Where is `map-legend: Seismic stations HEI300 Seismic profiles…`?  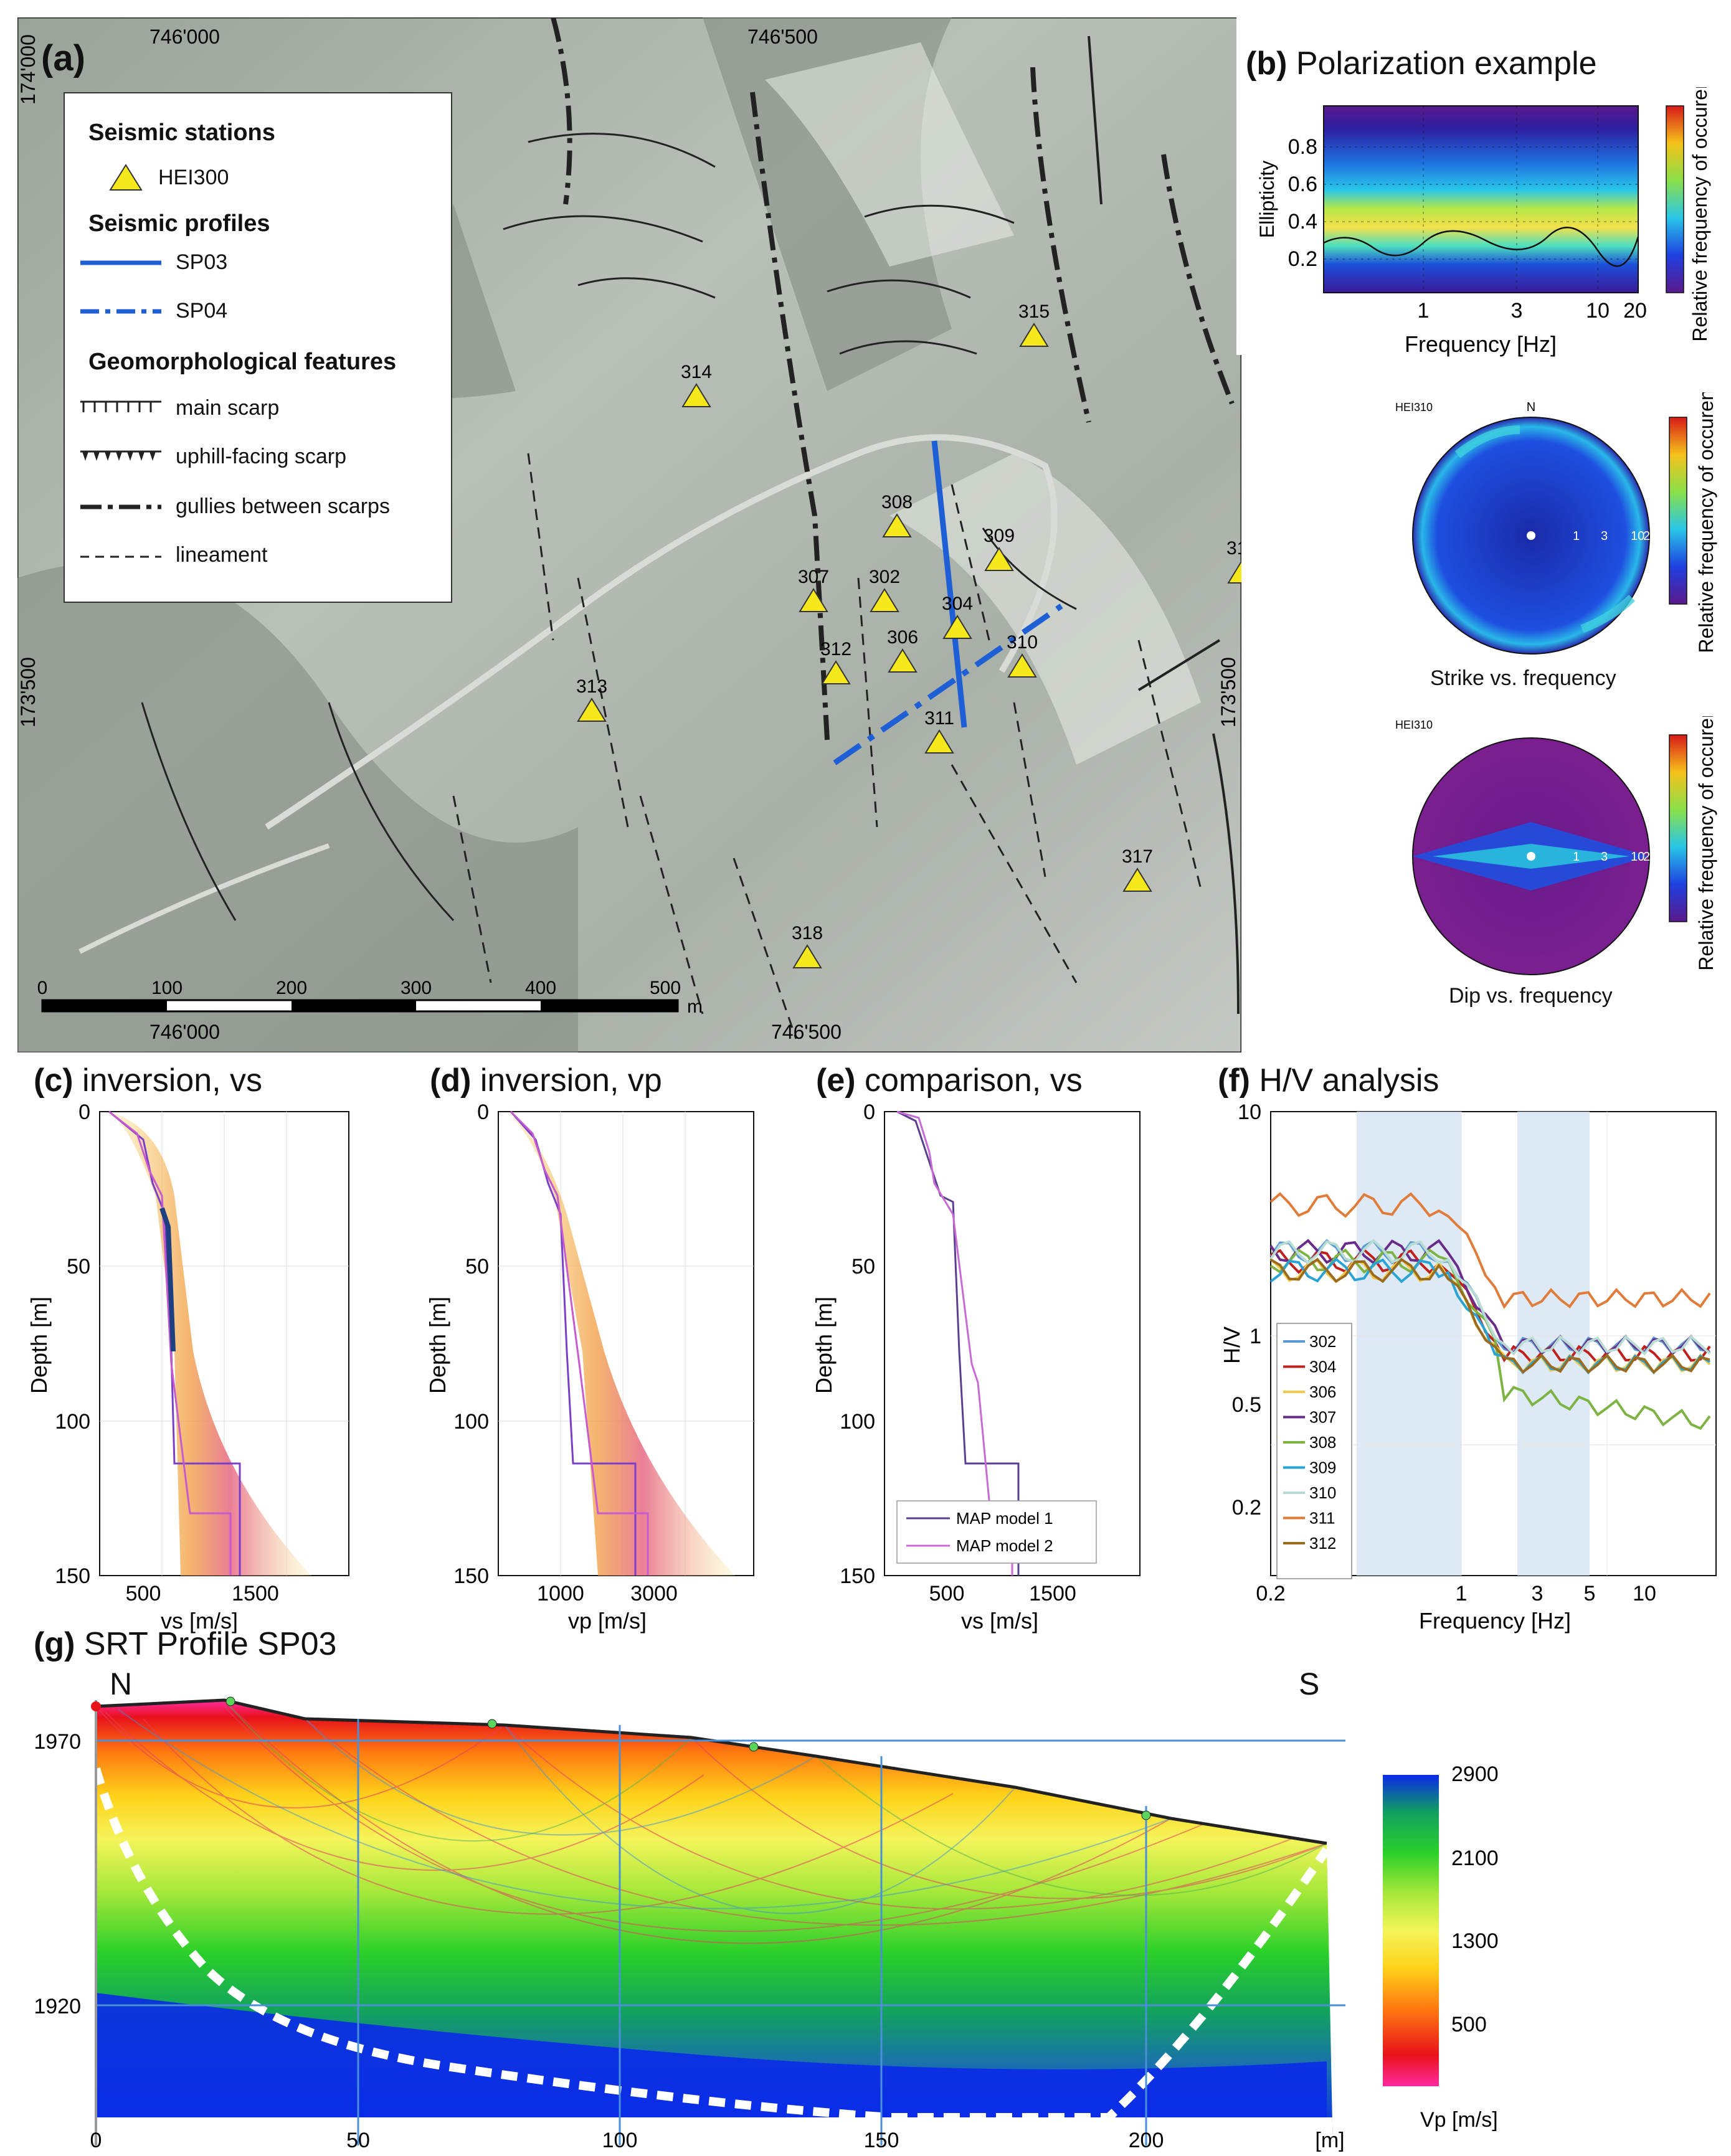 map-legend: Seismic stations HEI300 Seismic profiles… is located at coordinates (258, 347).